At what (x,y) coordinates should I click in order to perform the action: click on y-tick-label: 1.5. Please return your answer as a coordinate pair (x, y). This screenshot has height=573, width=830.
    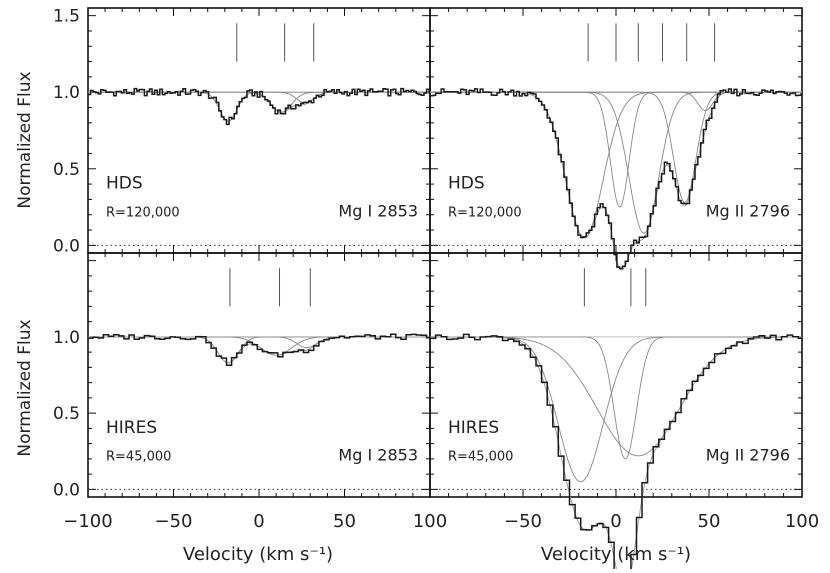
    Looking at the image, I should click on (66, 17).